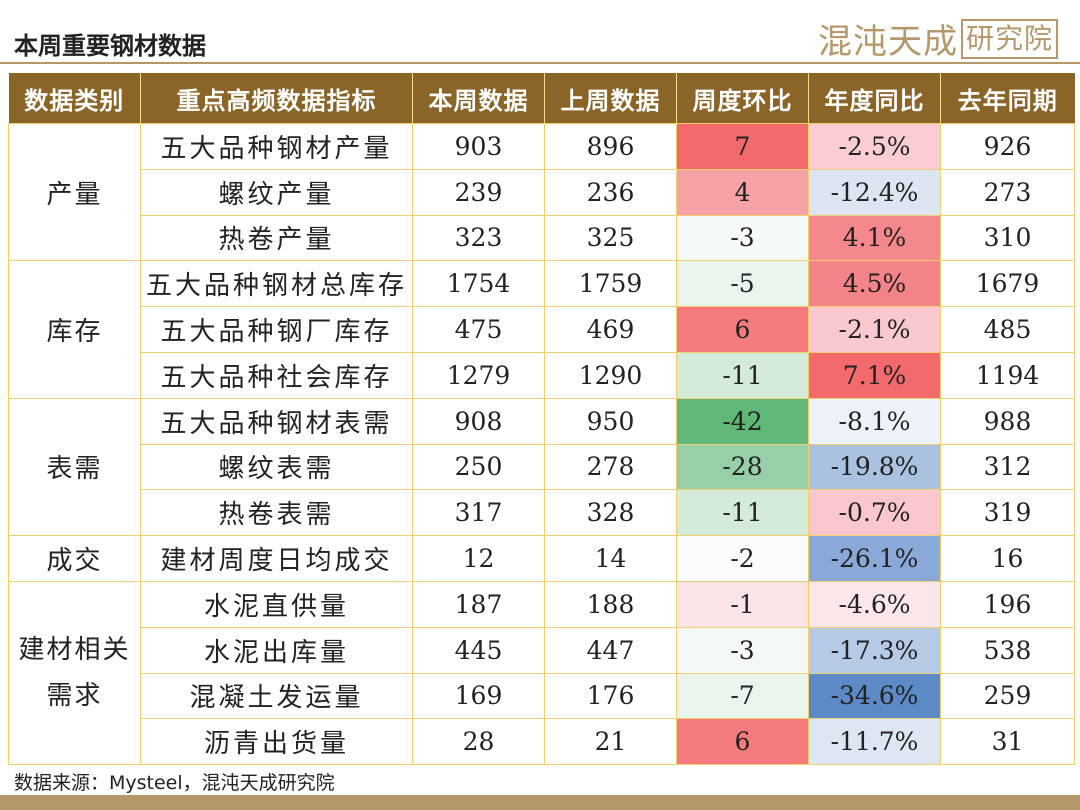  I want to click on wow-cell: -28, so click(742, 467).